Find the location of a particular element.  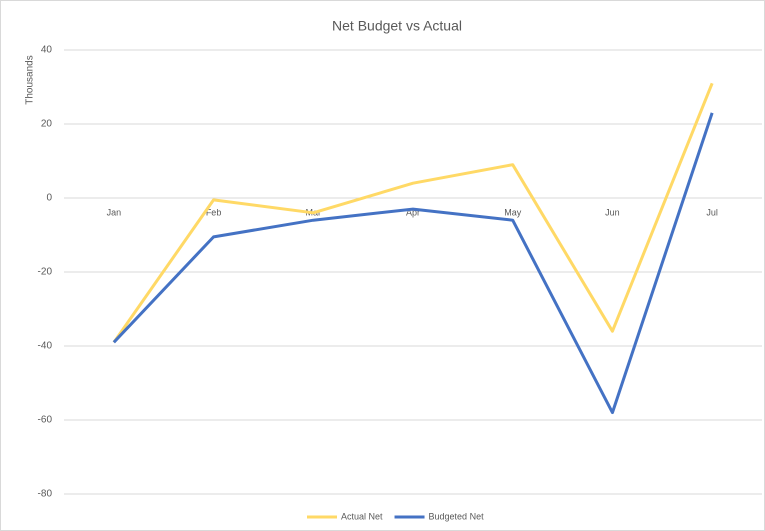

legend-label: Budgeted Net is located at coordinates (457, 516).